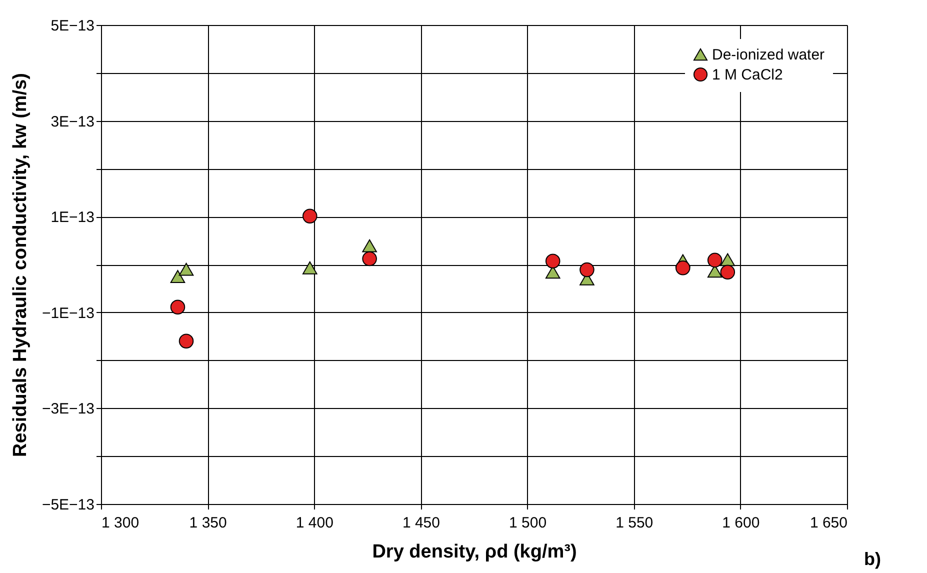 The width and height of the screenshot is (927, 573). Describe the element at coordinates (72, 26) in the screenshot. I see `y-tick-label: 5E−13` at that location.